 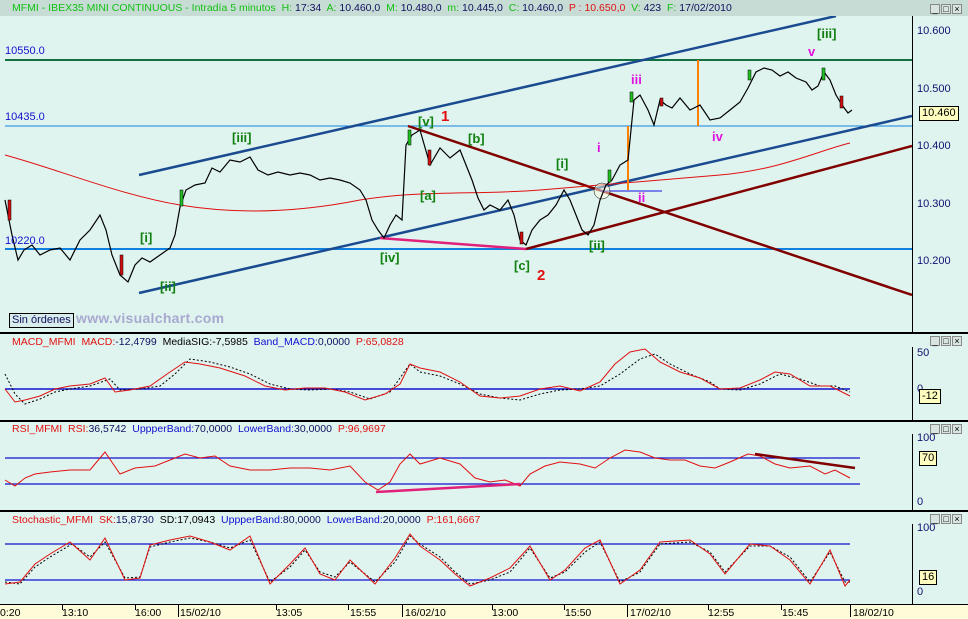 I want to click on rsi-axis: 100 0 70, so click(x=940, y=471).